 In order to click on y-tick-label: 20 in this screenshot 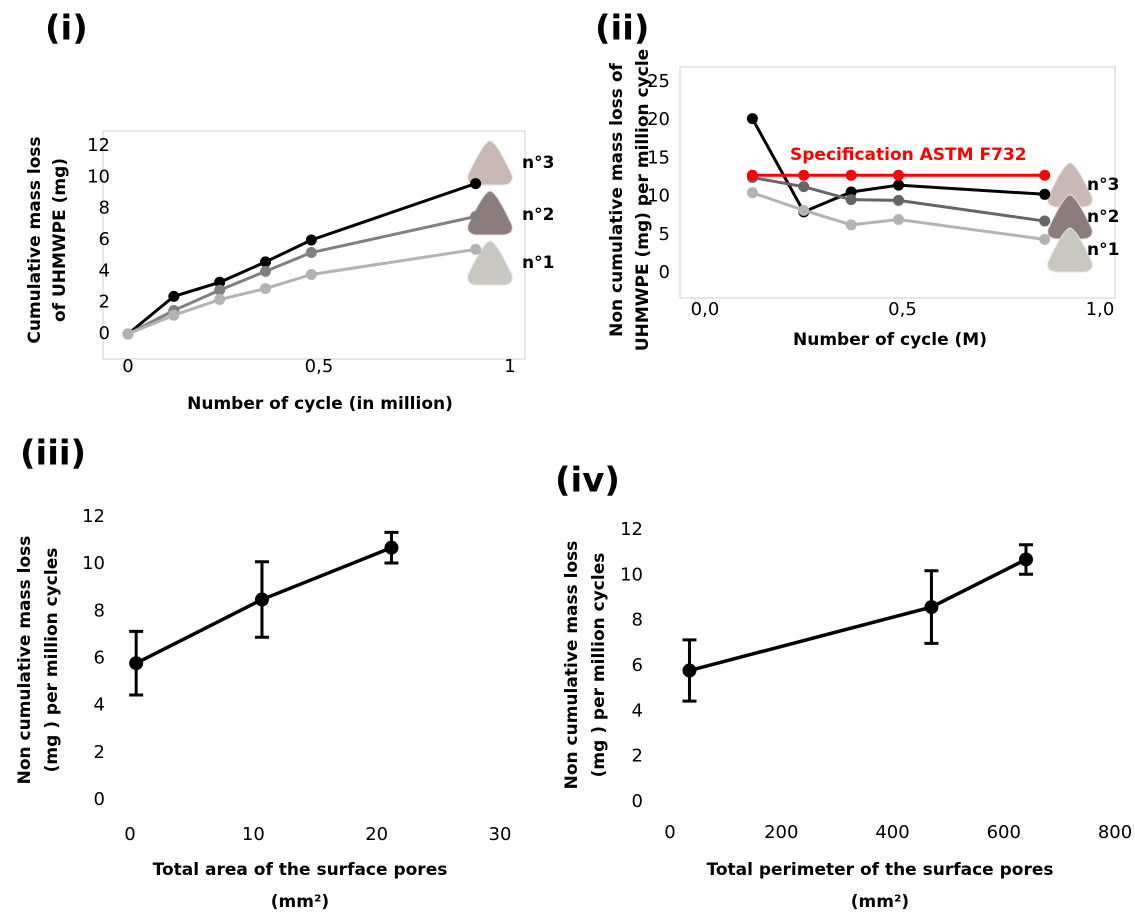, I will do `click(658, 119)`.